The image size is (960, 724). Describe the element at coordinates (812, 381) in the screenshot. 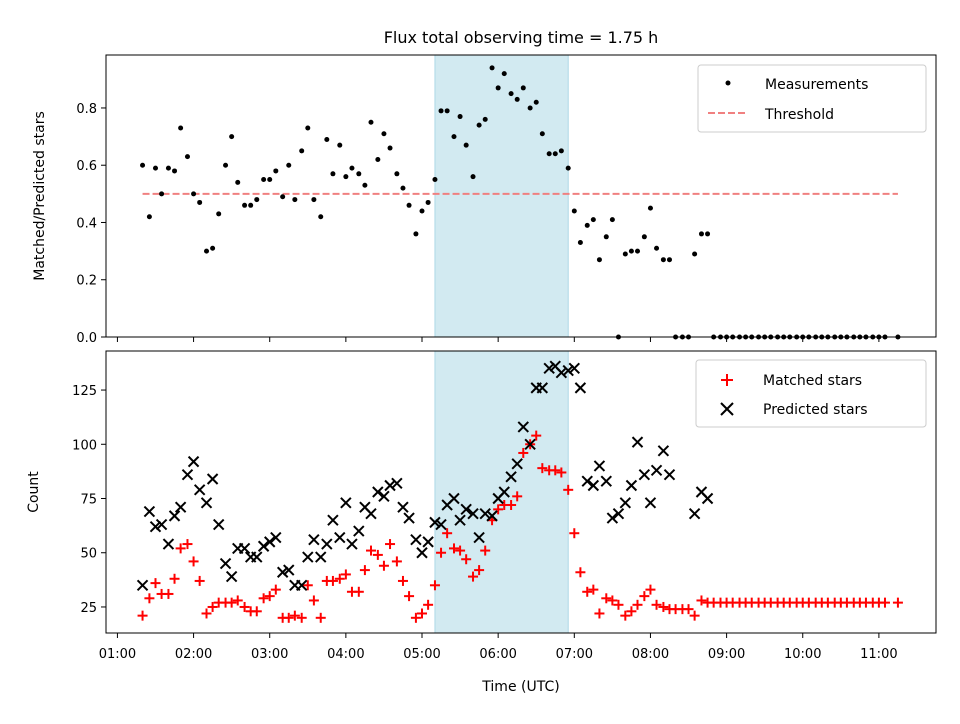

I see `legend-matched-label: Matched stars` at that location.